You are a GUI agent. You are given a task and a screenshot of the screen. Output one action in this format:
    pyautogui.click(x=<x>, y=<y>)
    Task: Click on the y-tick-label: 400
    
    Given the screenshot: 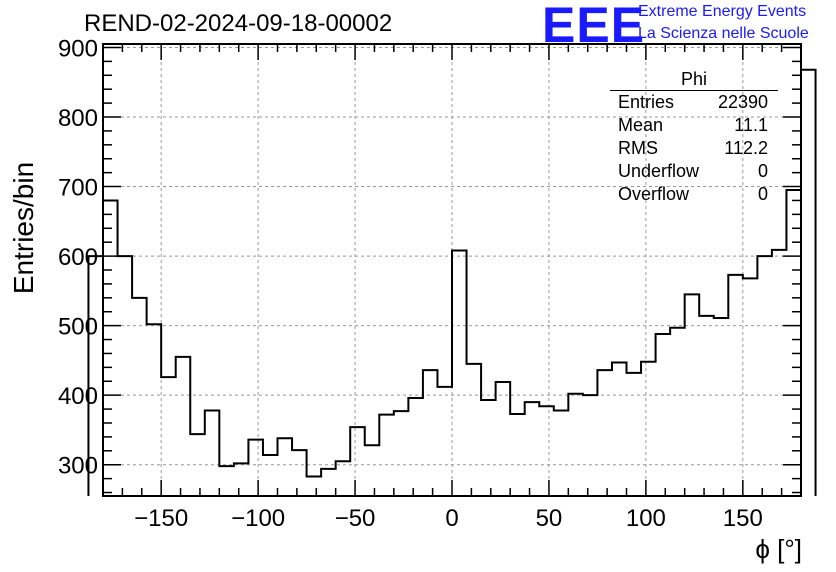 What is the action you would take?
    pyautogui.click(x=78, y=396)
    